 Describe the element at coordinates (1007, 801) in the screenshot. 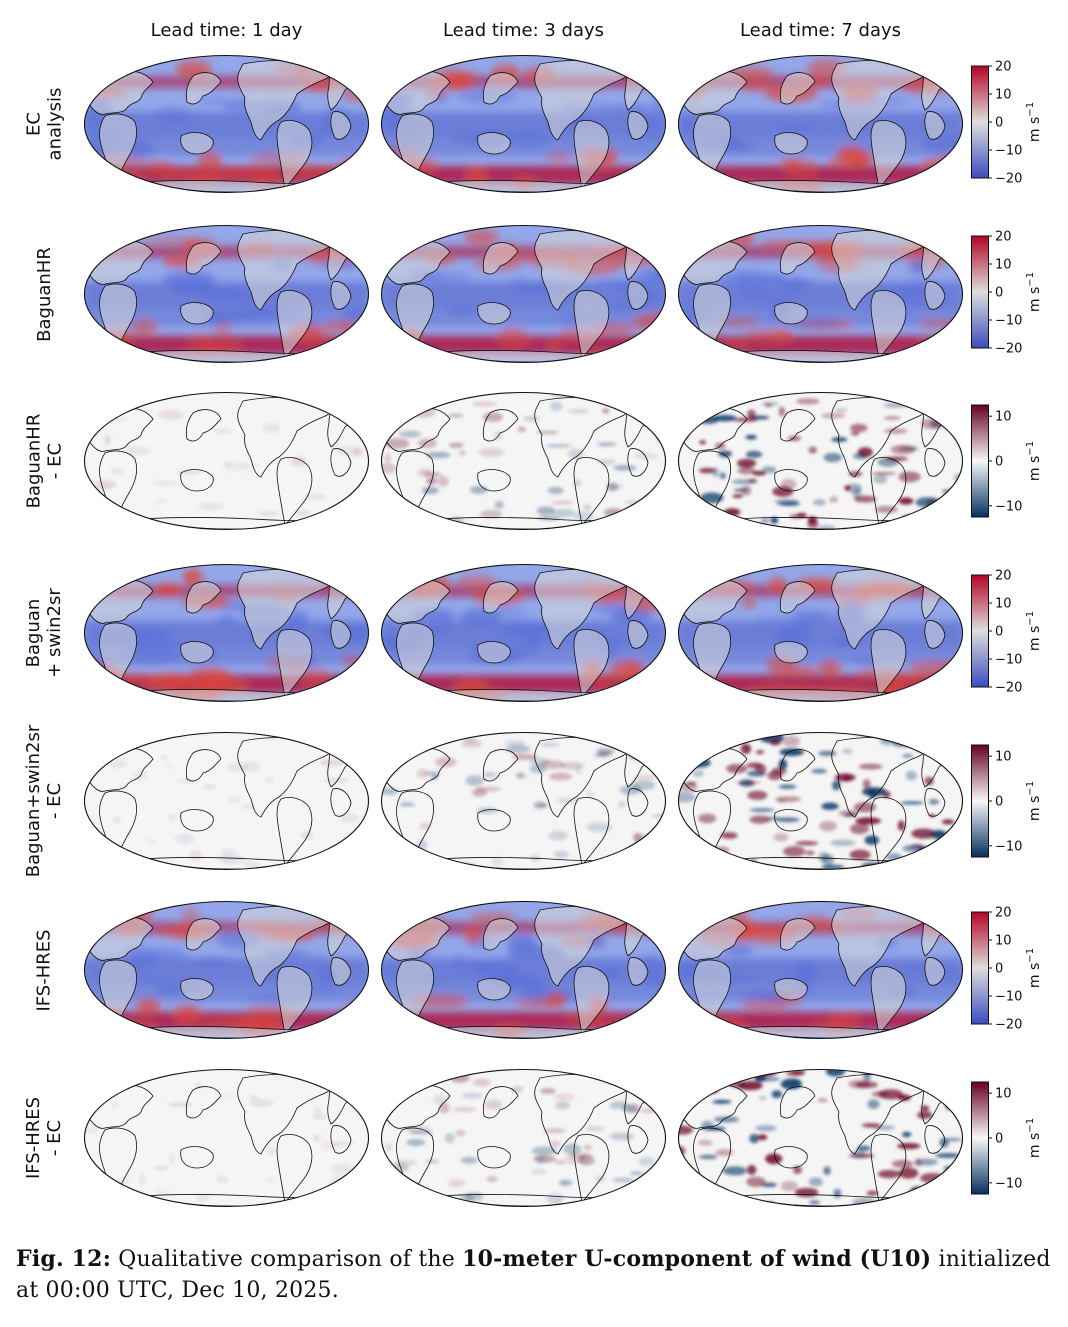

I see `colorbar-5: 10 0 −10 m s−1` at that location.